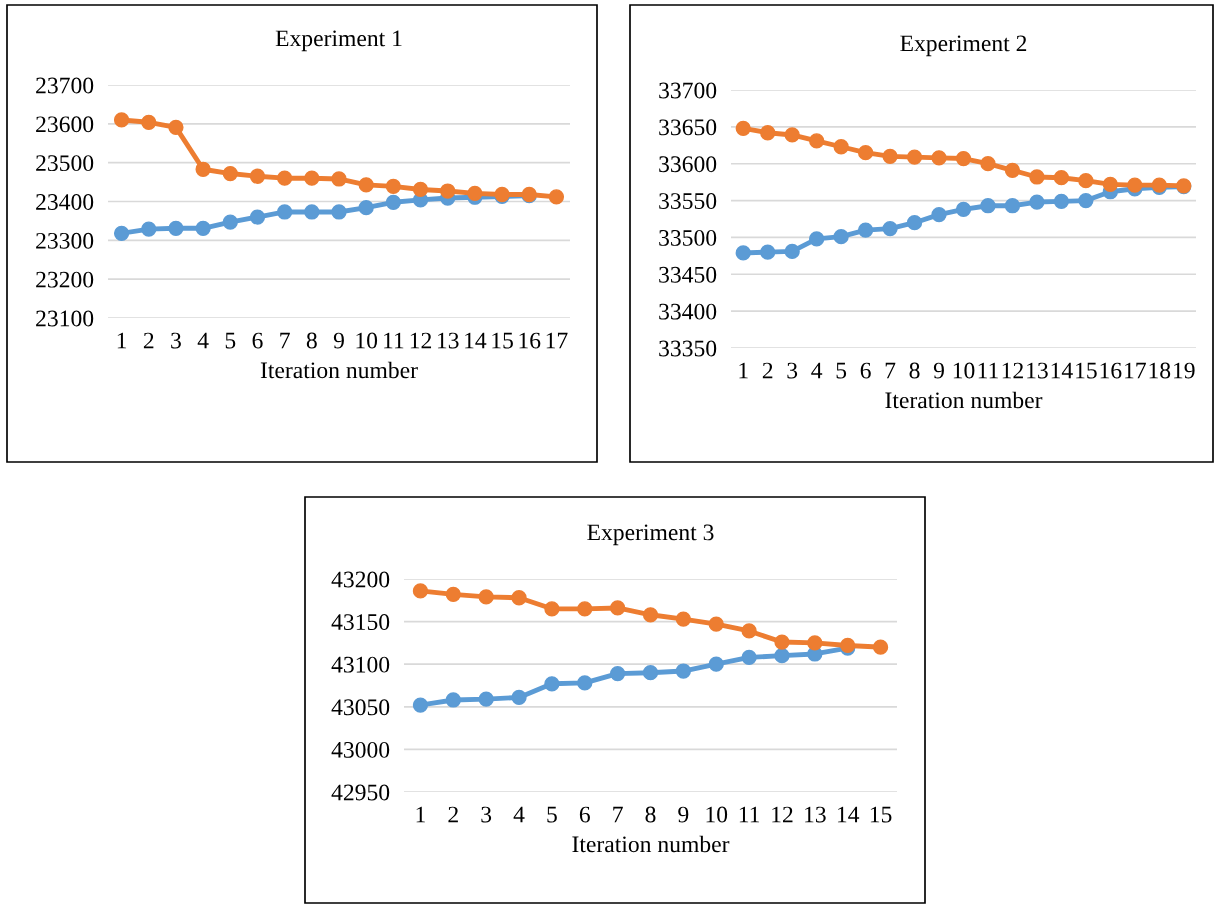 The width and height of the screenshot is (1218, 905). What do you see at coordinates (65, 201) in the screenshot?
I see `y-tick-label: 23400` at bounding box center [65, 201].